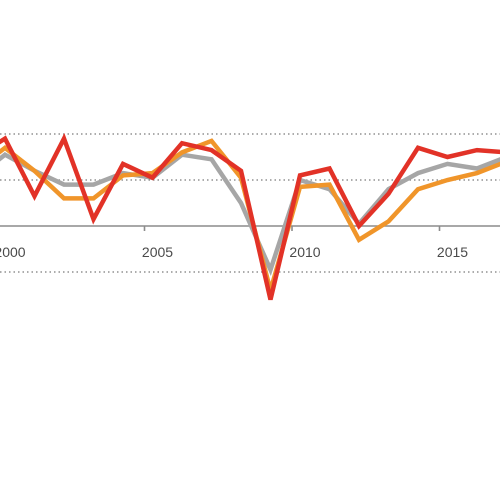 Image resolution: width=500 pixels, height=480 pixels. What do you see at coordinates (157, 252) in the screenshot?
I see `x-tick-label: 2005` at bounding box center [157, 252].